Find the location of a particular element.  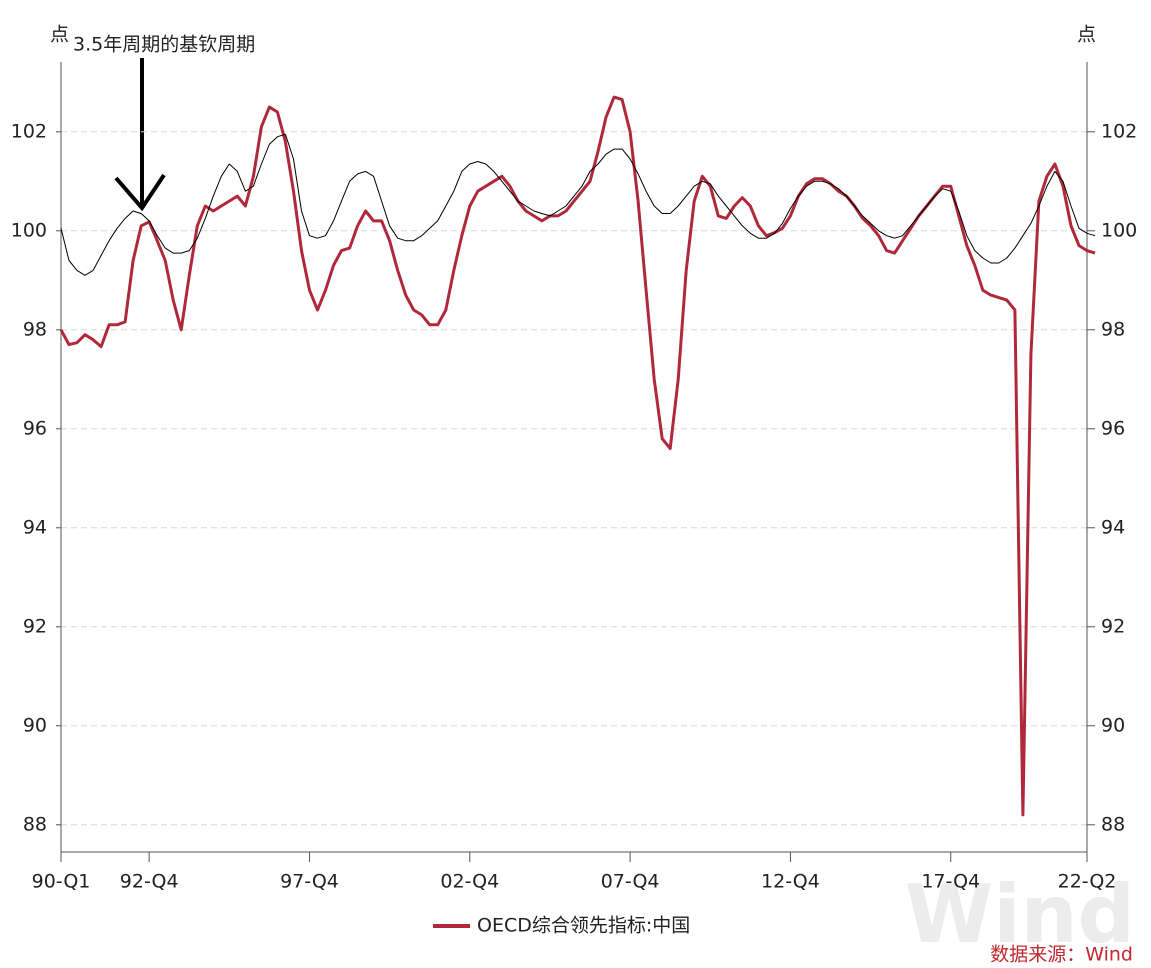

y-tick-label: 88 is located at coordinates (35, 824).